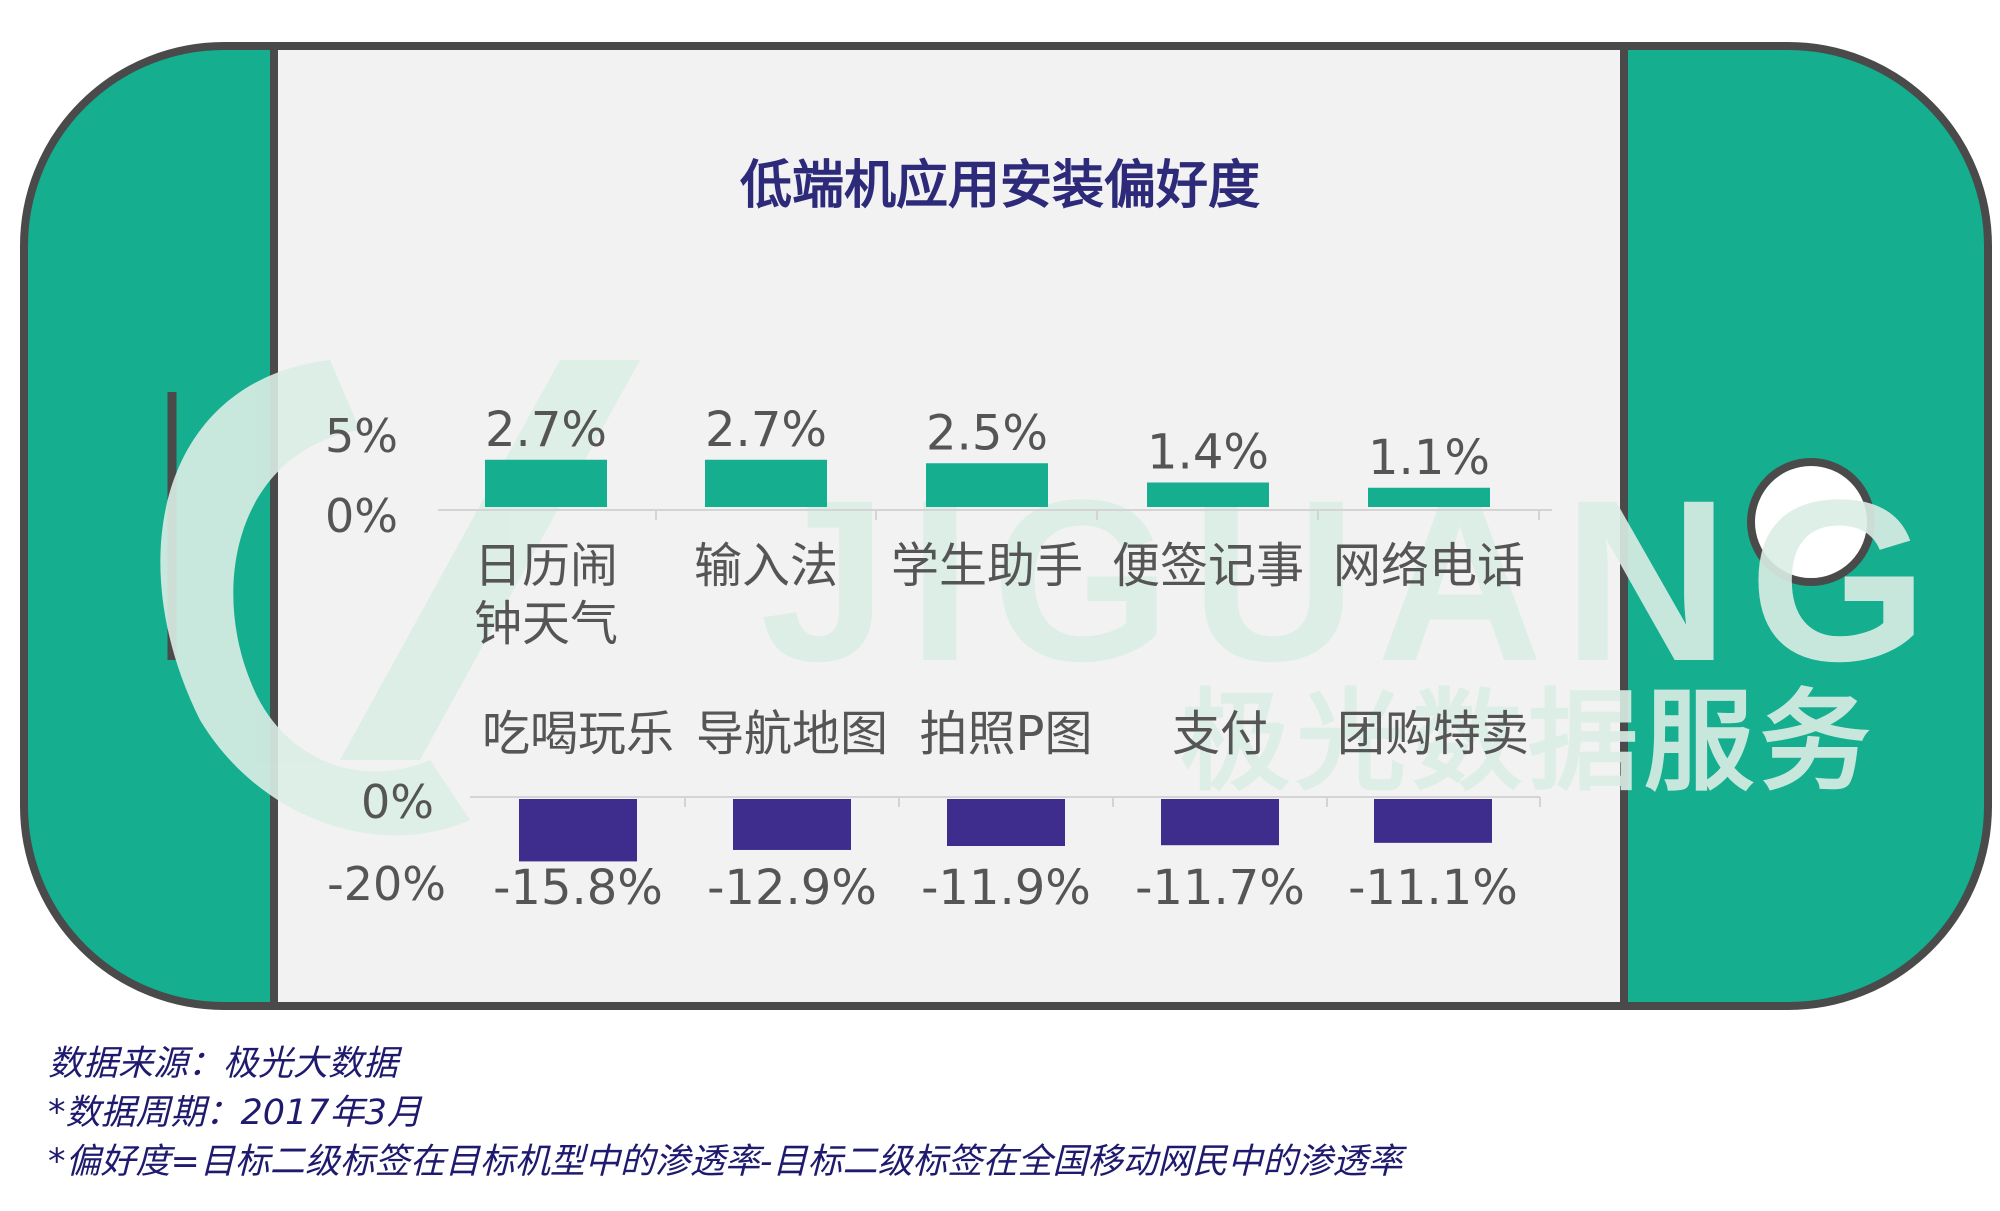  I want to click on negative-category-label: 拍照P图, so click(1006, 734).